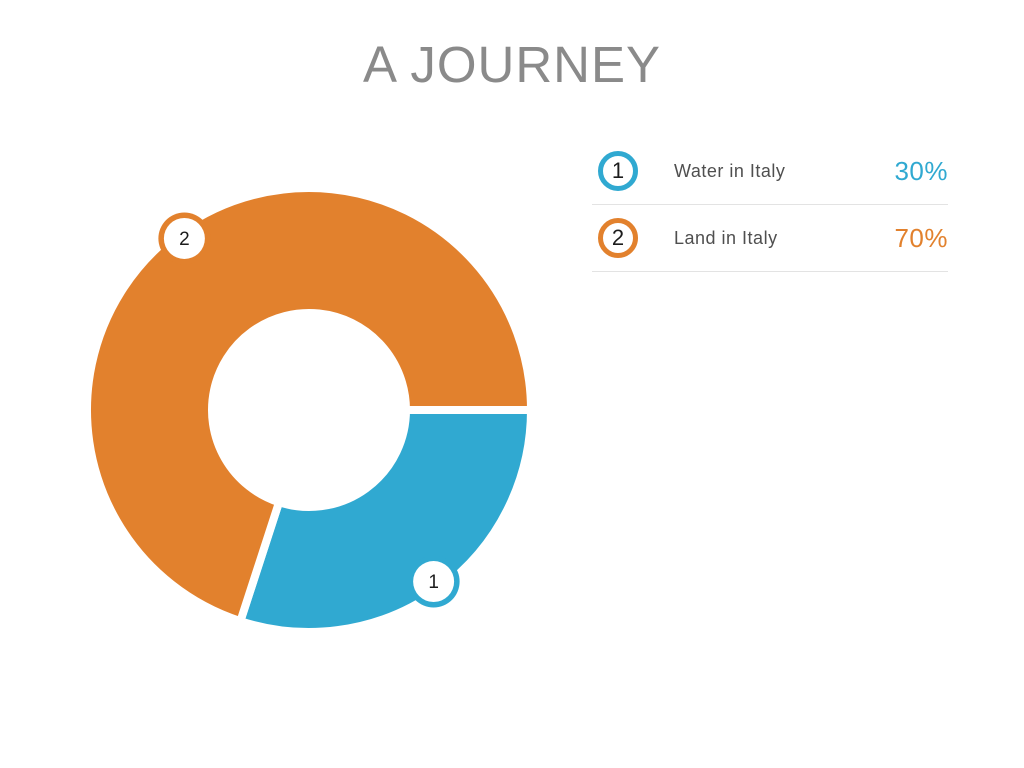 The image size is (1024, 768). I want to click on slice-badge-number: 1, so click(433, 582).